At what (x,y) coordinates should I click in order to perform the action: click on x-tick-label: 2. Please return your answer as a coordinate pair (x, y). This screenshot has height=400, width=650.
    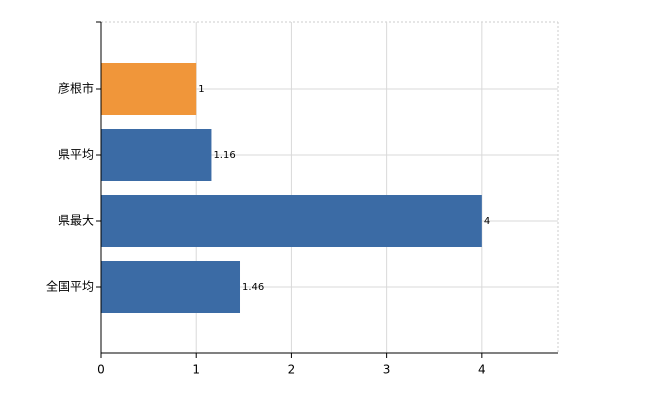
    Looking at the image, I should click on (292, 370).